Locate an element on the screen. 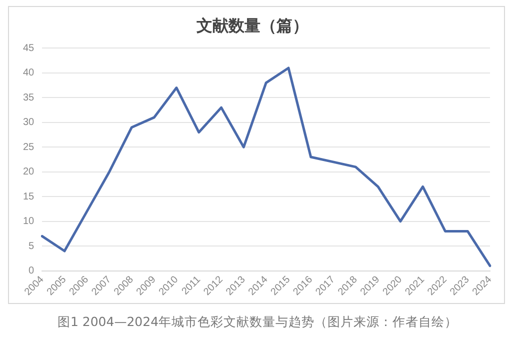 The image size is (515, 345). y-tick-label: 20 is located at coordinates (29, 172).